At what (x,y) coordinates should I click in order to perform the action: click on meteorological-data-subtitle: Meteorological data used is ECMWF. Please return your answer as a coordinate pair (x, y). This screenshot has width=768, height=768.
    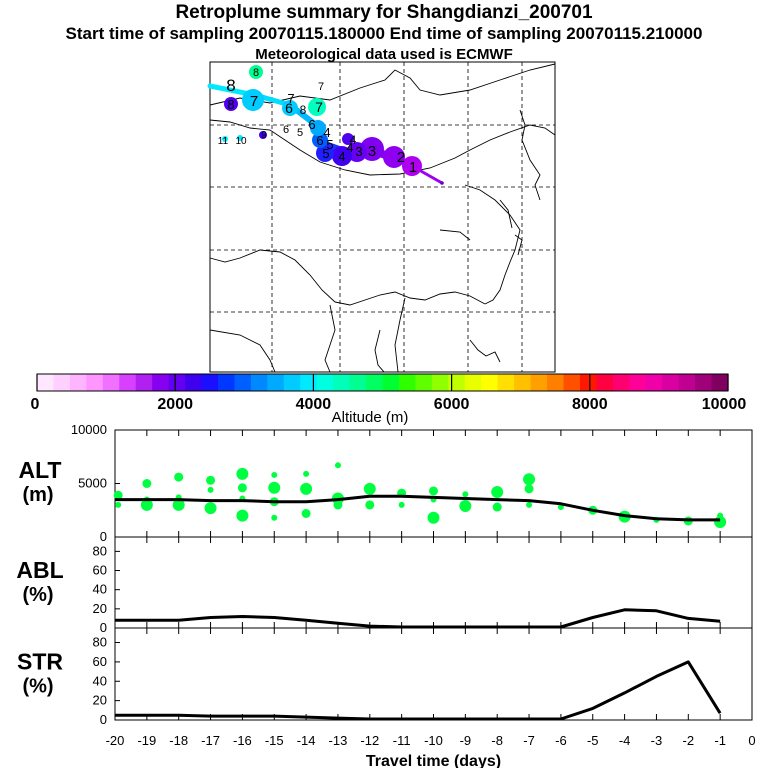
    Looking at the image, I should click on (384, 54).